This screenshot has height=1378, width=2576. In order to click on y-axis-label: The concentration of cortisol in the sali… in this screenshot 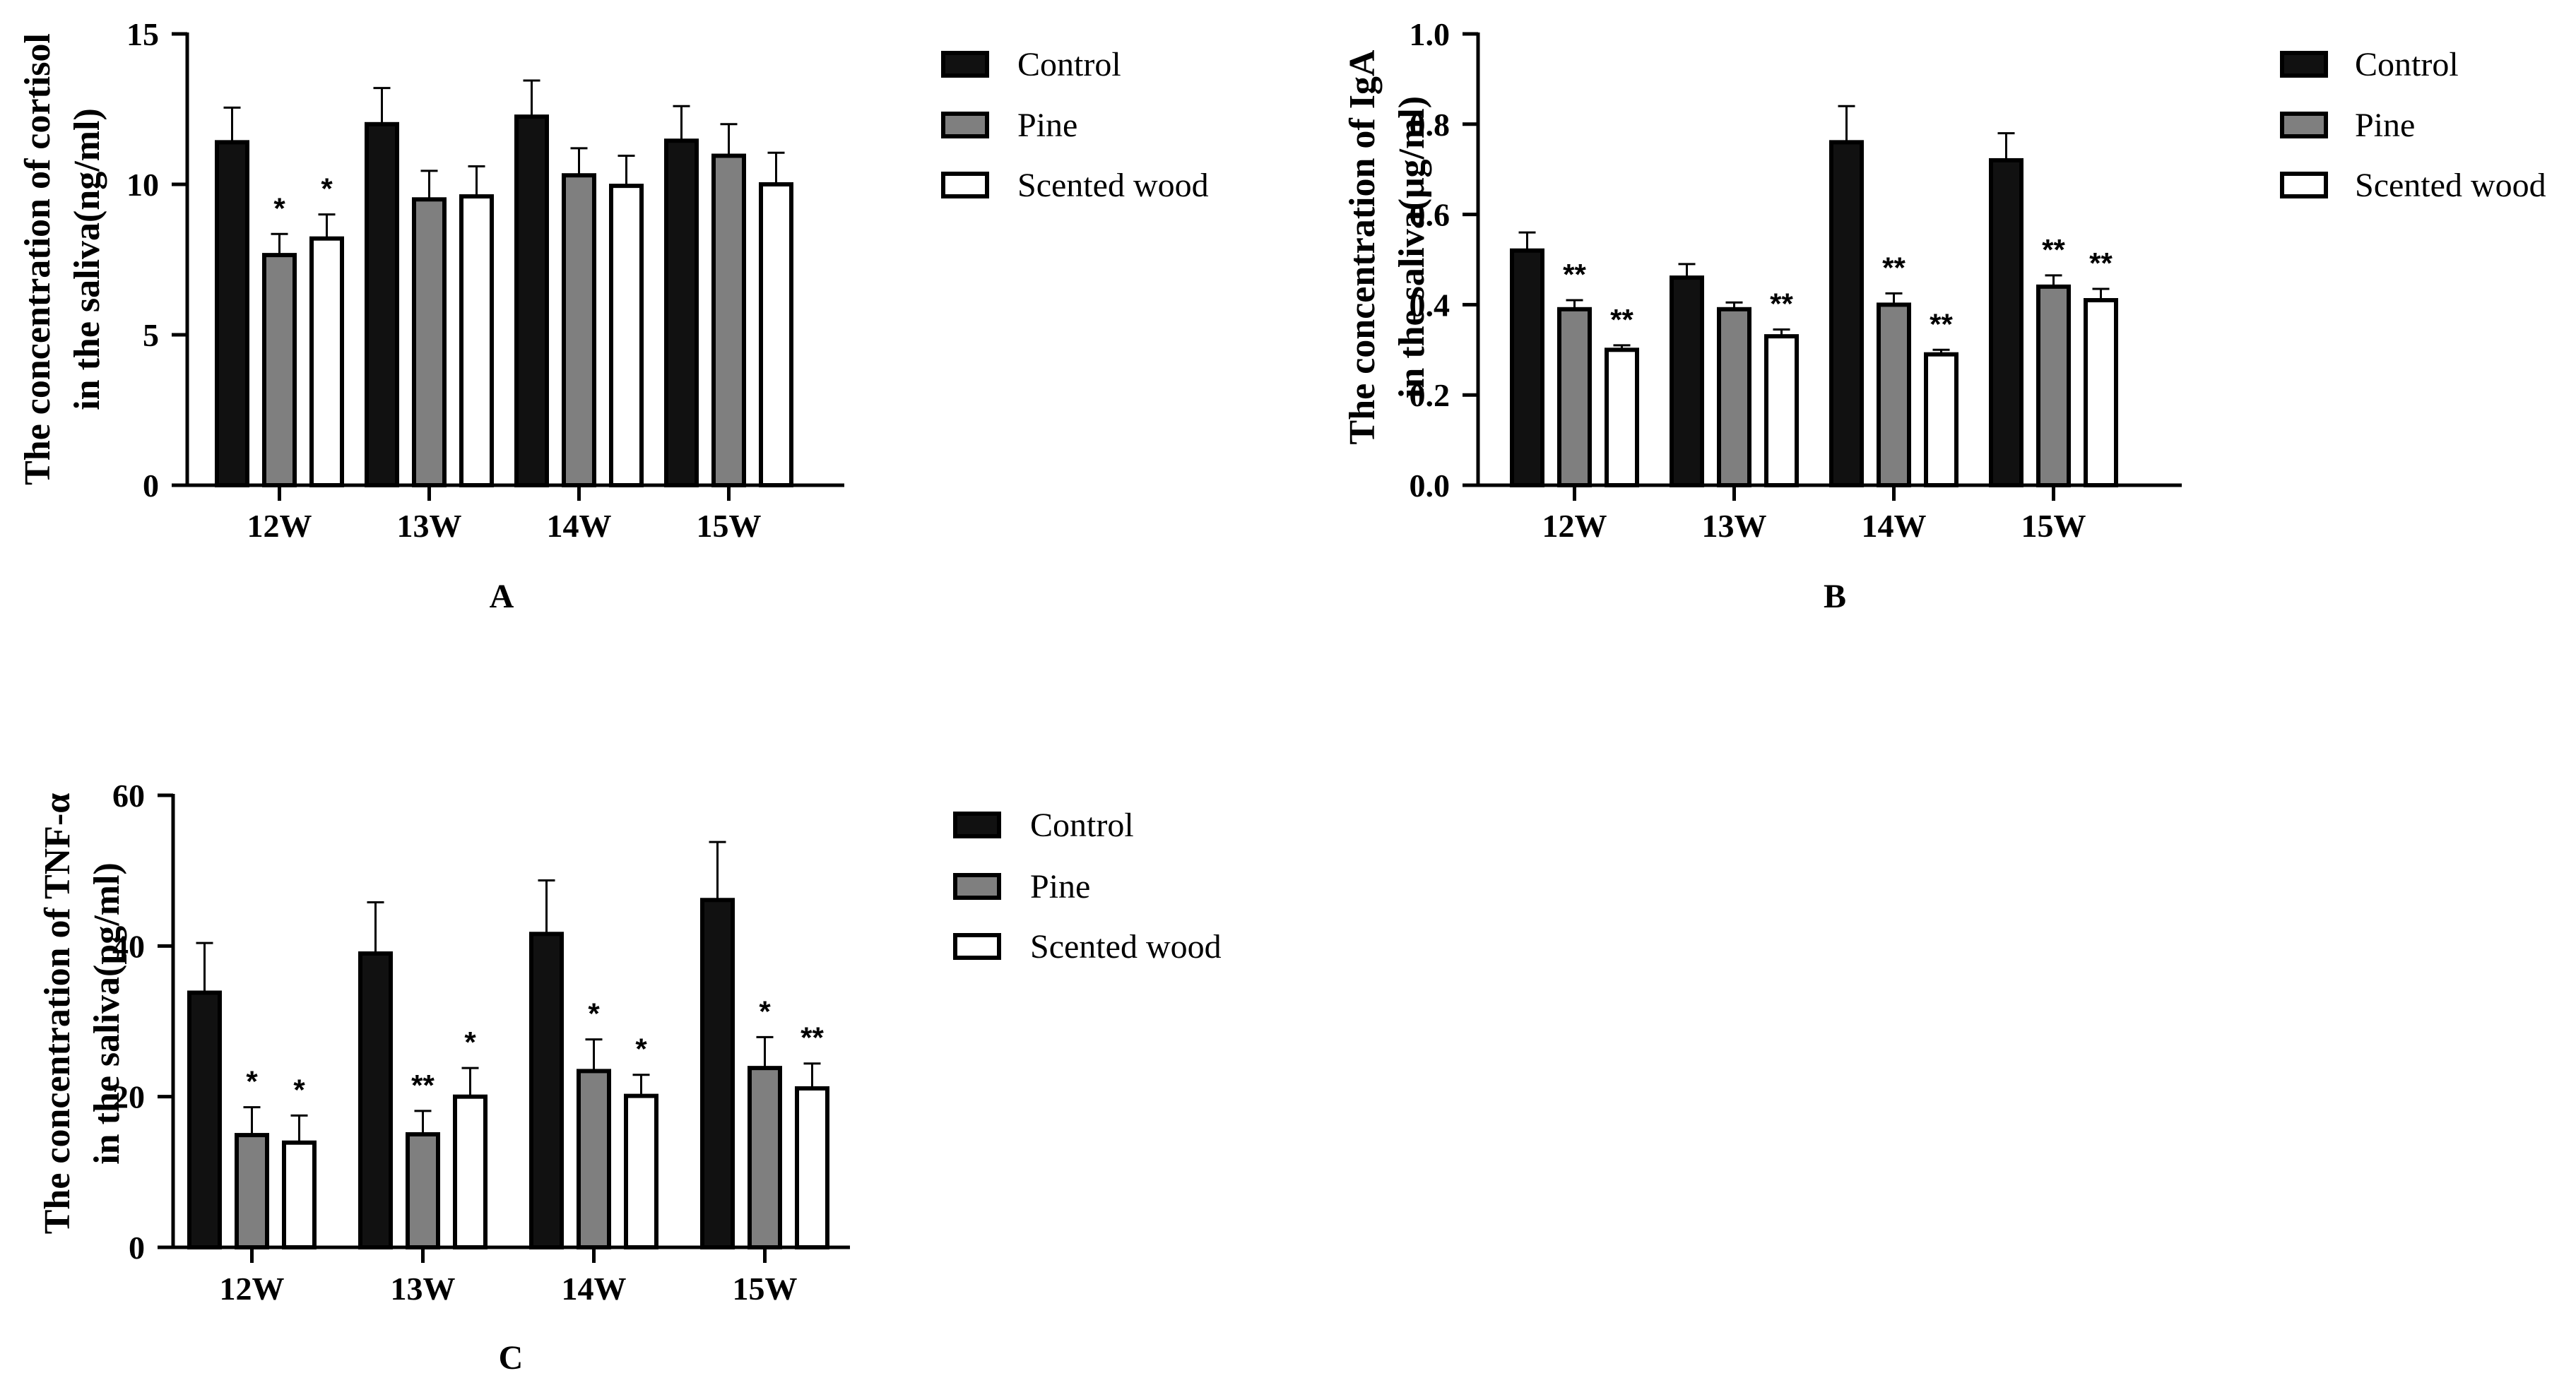, I will do `click(62, 259)`.